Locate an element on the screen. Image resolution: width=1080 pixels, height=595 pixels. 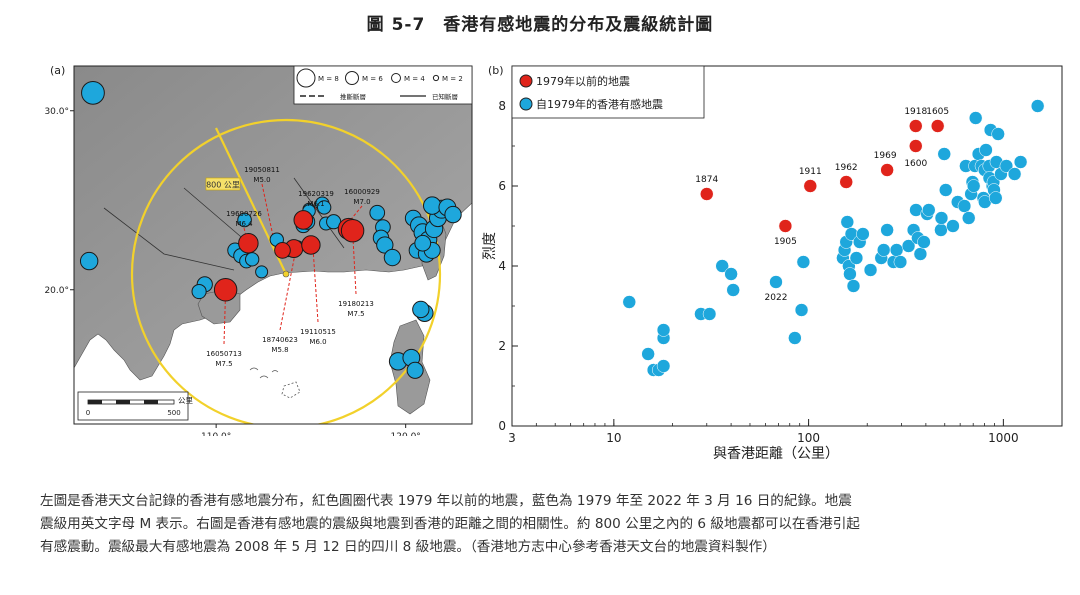
circle-label: 800 公里 is located at coordinates (223, 185).